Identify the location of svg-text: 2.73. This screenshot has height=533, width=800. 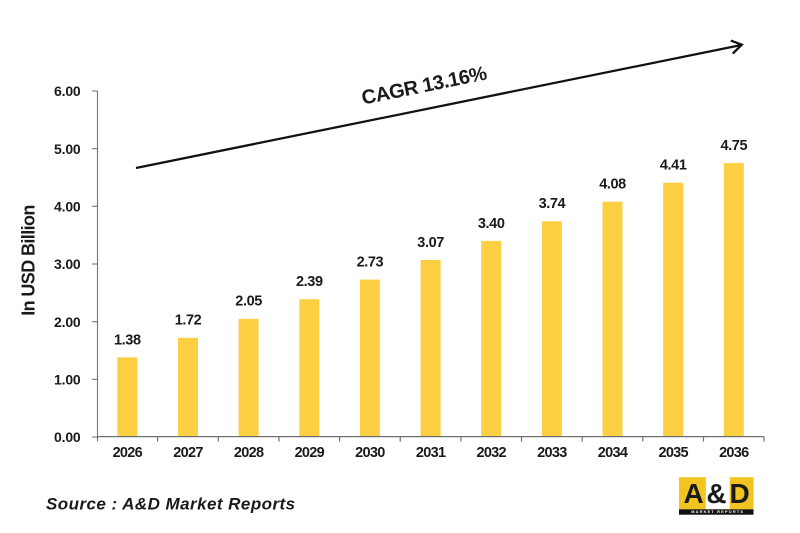
(370, 263).